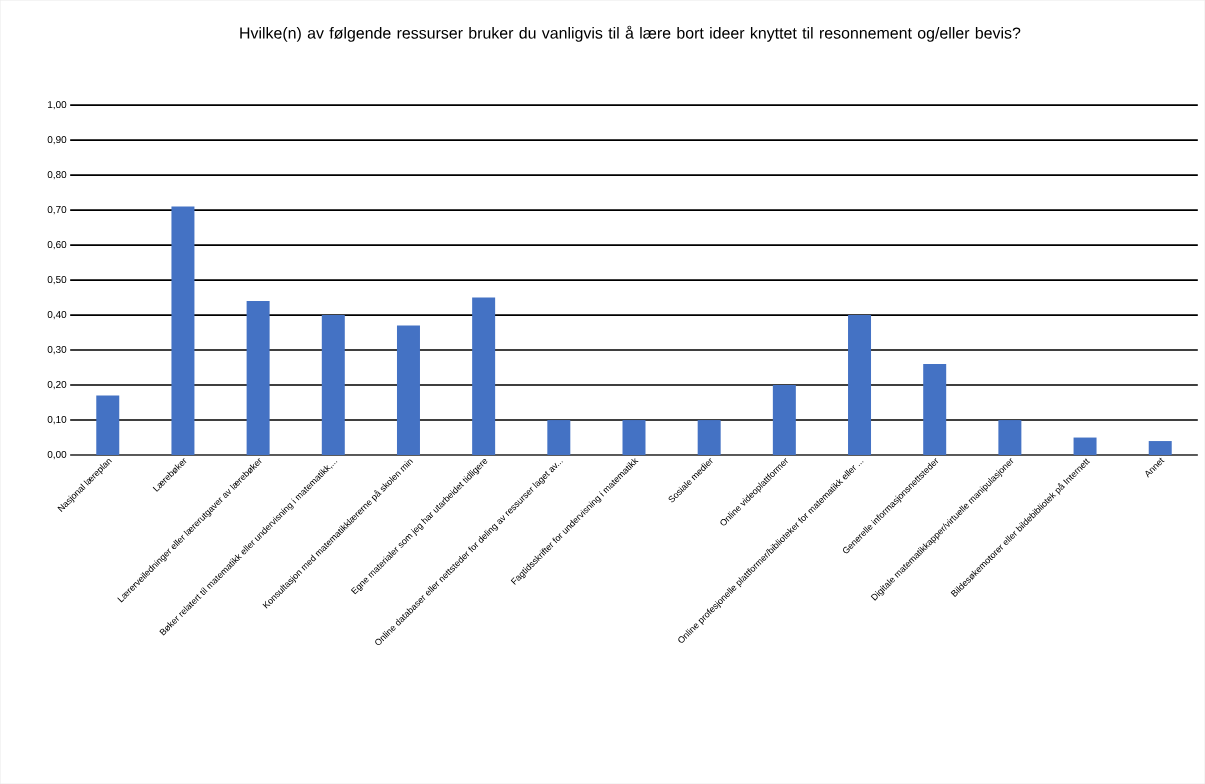 The image size is (1205, 784). Describe the element at coordinates (57, 280) in the screenshot. I see `y-tick-label: 0,50` at that location.